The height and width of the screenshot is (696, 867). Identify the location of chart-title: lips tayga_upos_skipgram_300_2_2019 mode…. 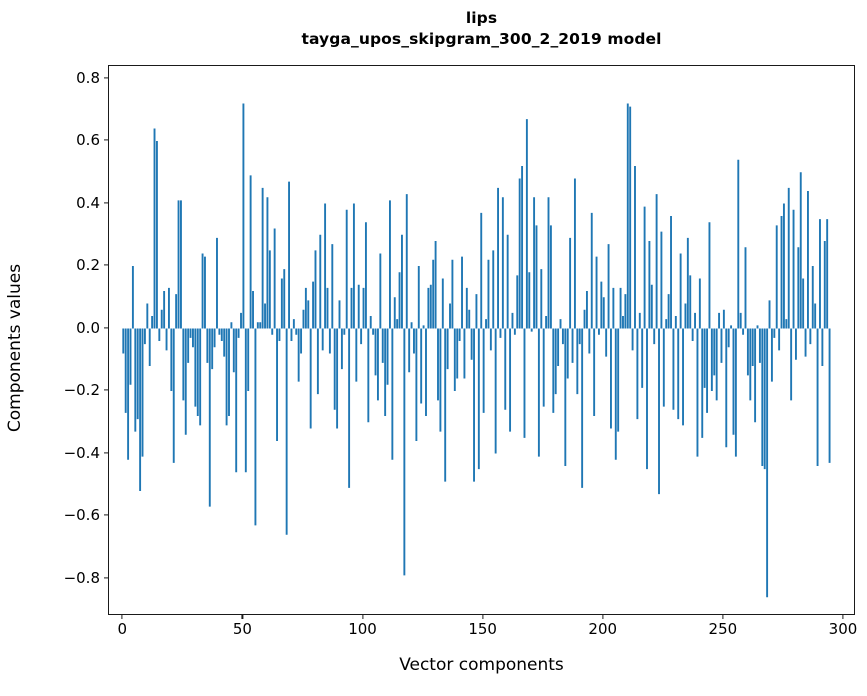
(481, 28).